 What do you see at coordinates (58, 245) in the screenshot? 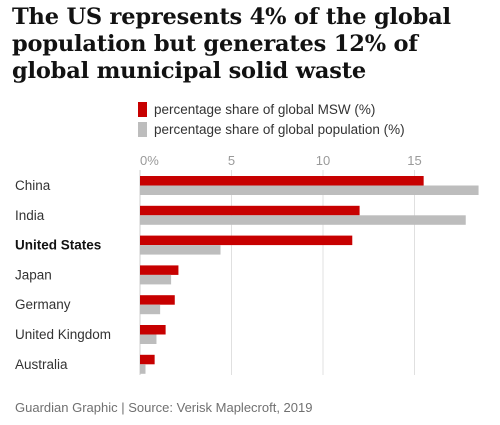
I see `category-label: United States` at bounding box center [58, 245].